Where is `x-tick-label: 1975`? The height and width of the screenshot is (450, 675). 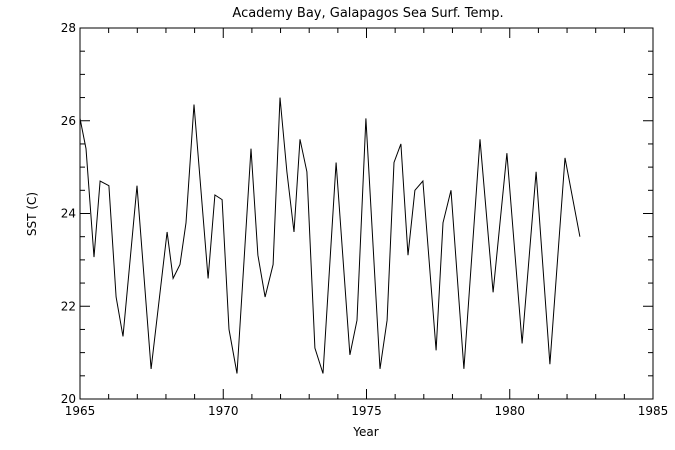
x-tick-label: 1975 is located at coordinates (366, 411).